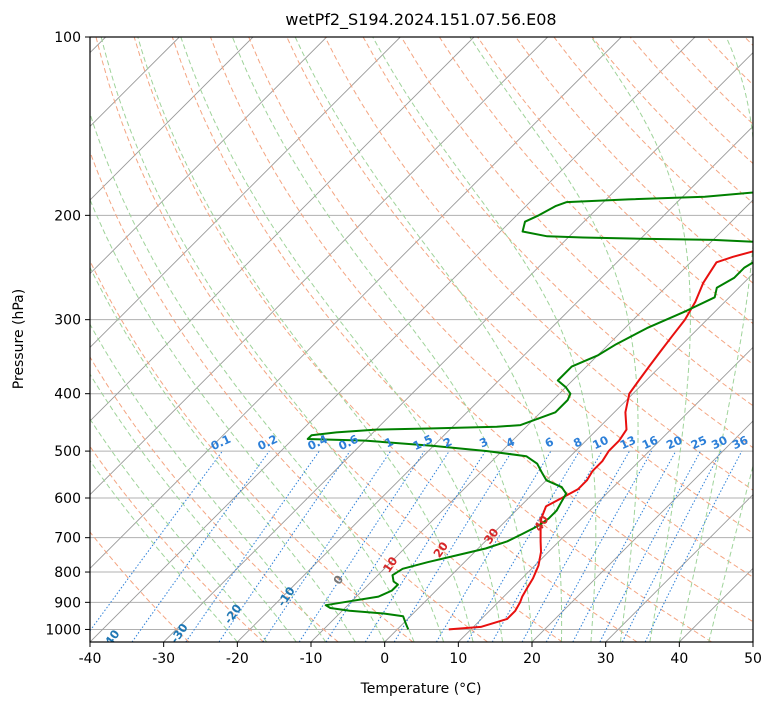 The width and height of the screenshot is (775, 708). What do you see at coordinates (740, 442) in the screenshot?
I see `mixing-ratio-label: 36` at bounding box center [740, 442].